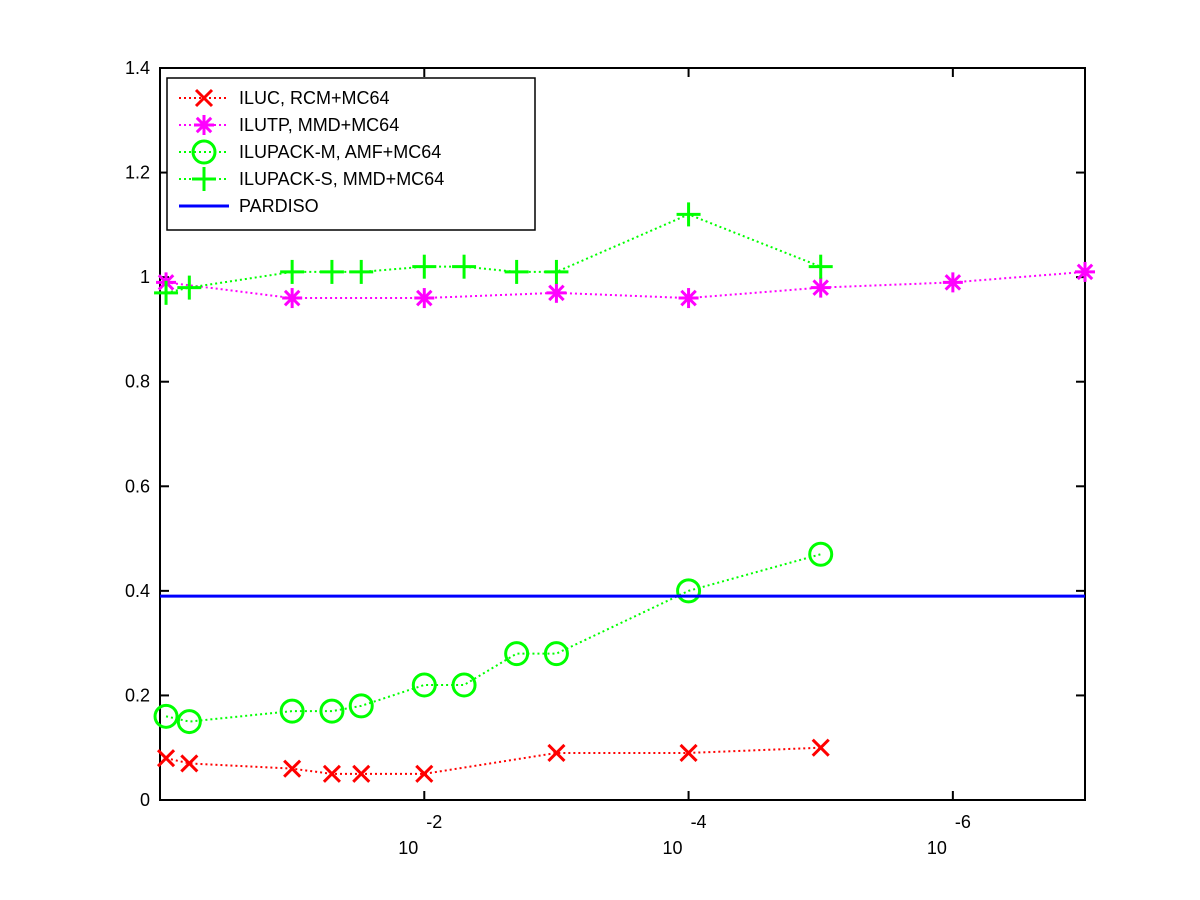 Image resolution: width=1200 pixels, height=900 pixels. I want to click on y-tick-label: 1, so click(145, 277).